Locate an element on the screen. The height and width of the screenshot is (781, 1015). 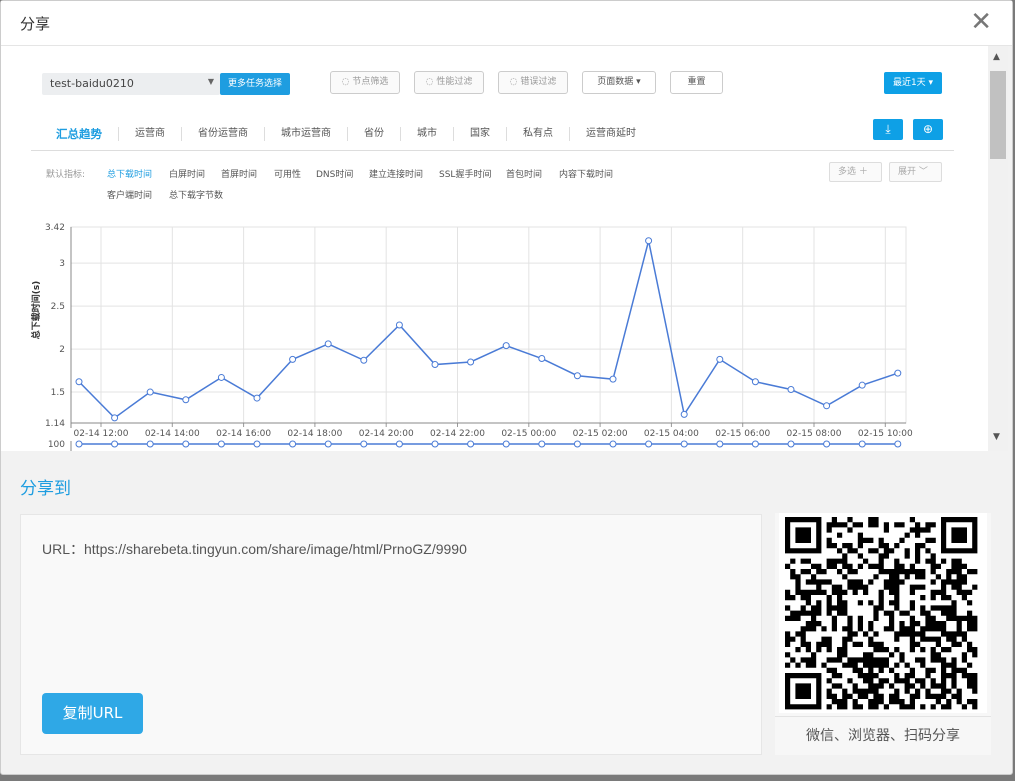
x-tick-label: 02-15 02:00 is located at coordinates (600, 434).